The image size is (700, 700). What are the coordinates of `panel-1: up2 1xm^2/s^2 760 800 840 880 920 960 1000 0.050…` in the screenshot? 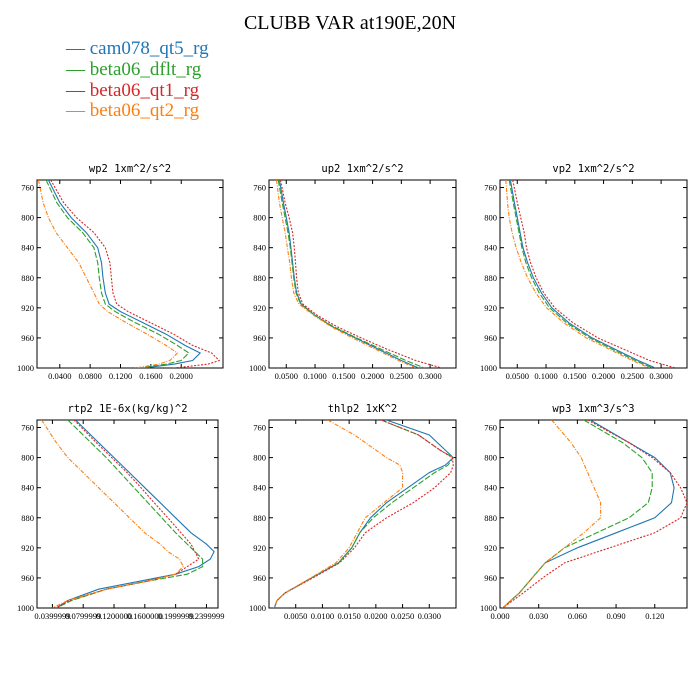 It's located at (353, 272).